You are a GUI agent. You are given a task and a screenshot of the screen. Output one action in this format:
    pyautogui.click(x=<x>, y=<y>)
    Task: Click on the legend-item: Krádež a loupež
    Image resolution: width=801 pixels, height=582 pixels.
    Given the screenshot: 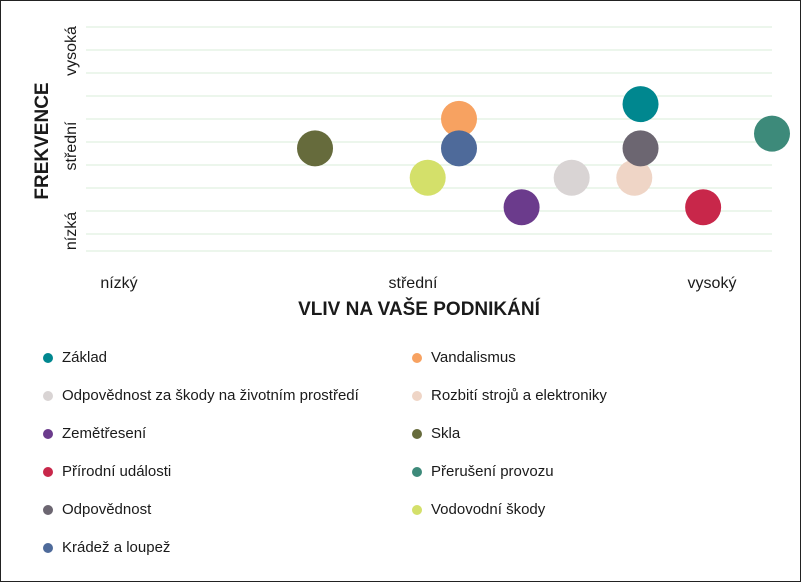 What is the action you would take?
    pyautogui.click(x=106, y=547)
    